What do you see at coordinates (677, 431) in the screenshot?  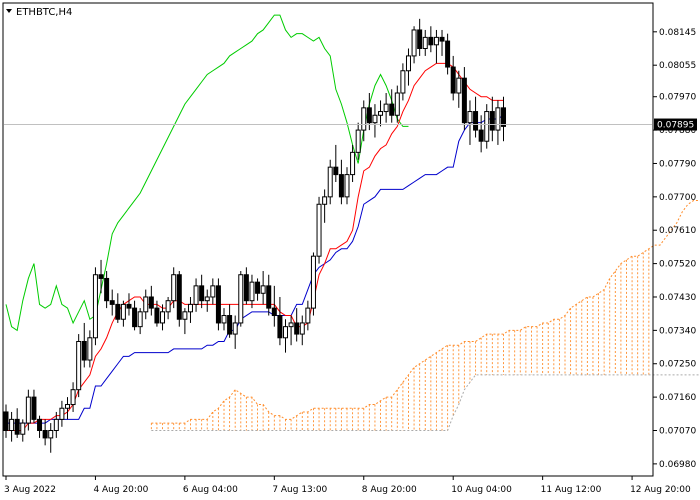 I see `y-tick-label: 0.07070` at bounding box center [677, 431].